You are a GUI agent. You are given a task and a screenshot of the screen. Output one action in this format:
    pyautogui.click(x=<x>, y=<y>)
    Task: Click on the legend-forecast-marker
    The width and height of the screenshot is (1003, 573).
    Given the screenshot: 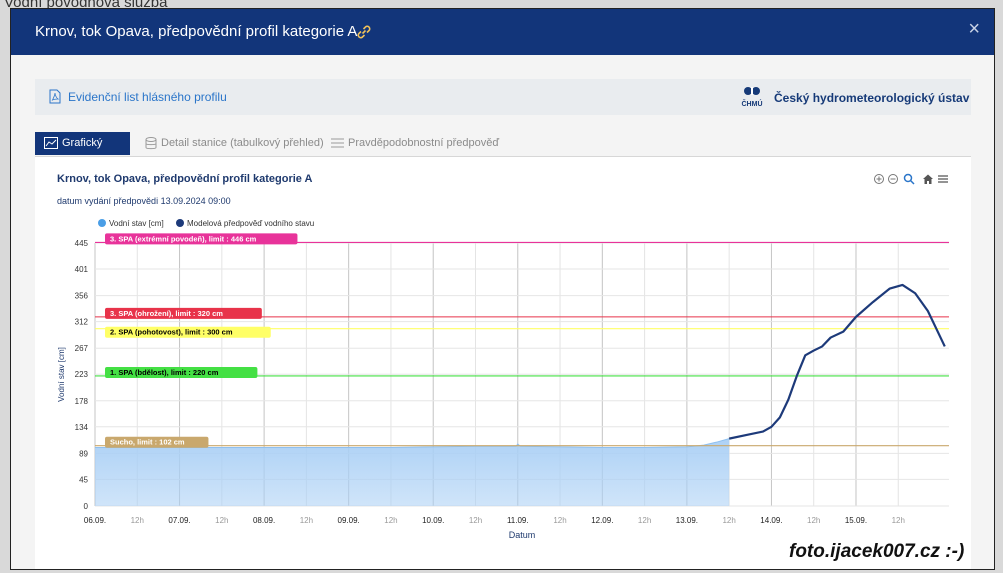 What is the action you would take?
    pyautogui.click(x=180, y=223)
    